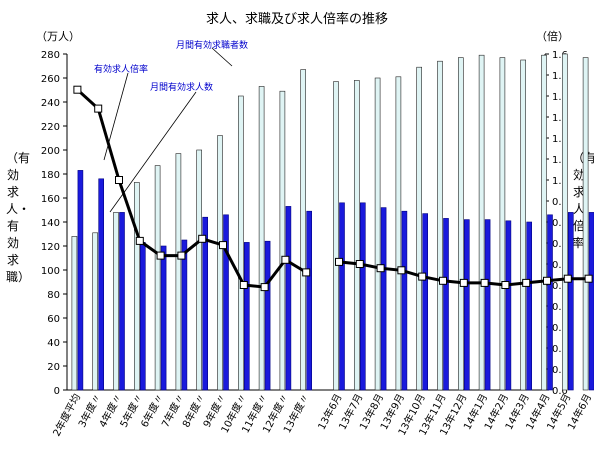 The width and height of the screenshot is (594, 473). What do you see at coordinates (50, 151) in the screenshot?
I see `y-left-tick-label: 200` at bounding box center [50, 151].